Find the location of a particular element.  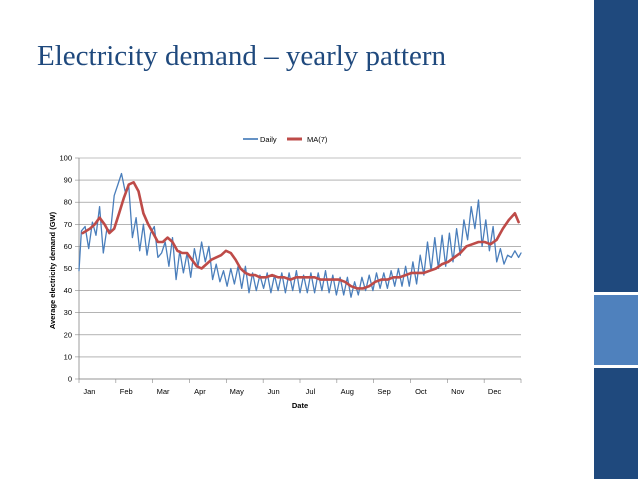

x-tick-label-mar: Mar is located at coordinates (163, 391).